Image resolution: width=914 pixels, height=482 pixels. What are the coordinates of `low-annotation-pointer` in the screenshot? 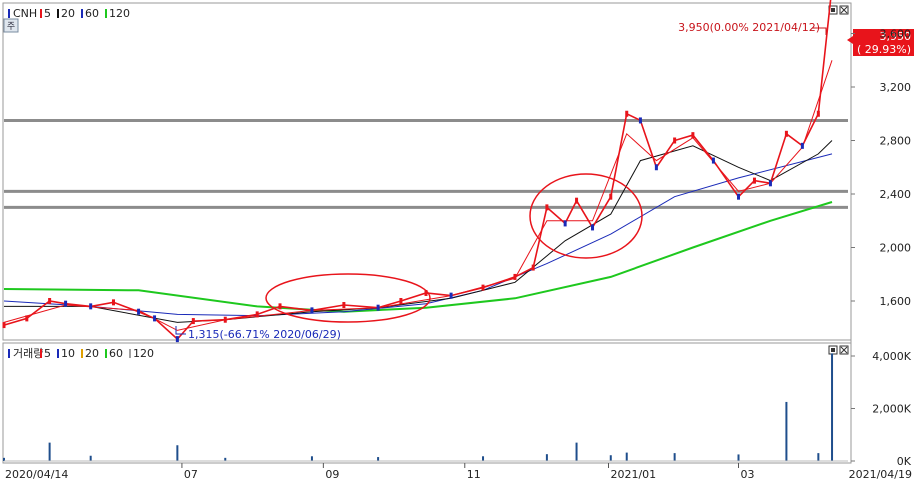 It's located at (180, 330).